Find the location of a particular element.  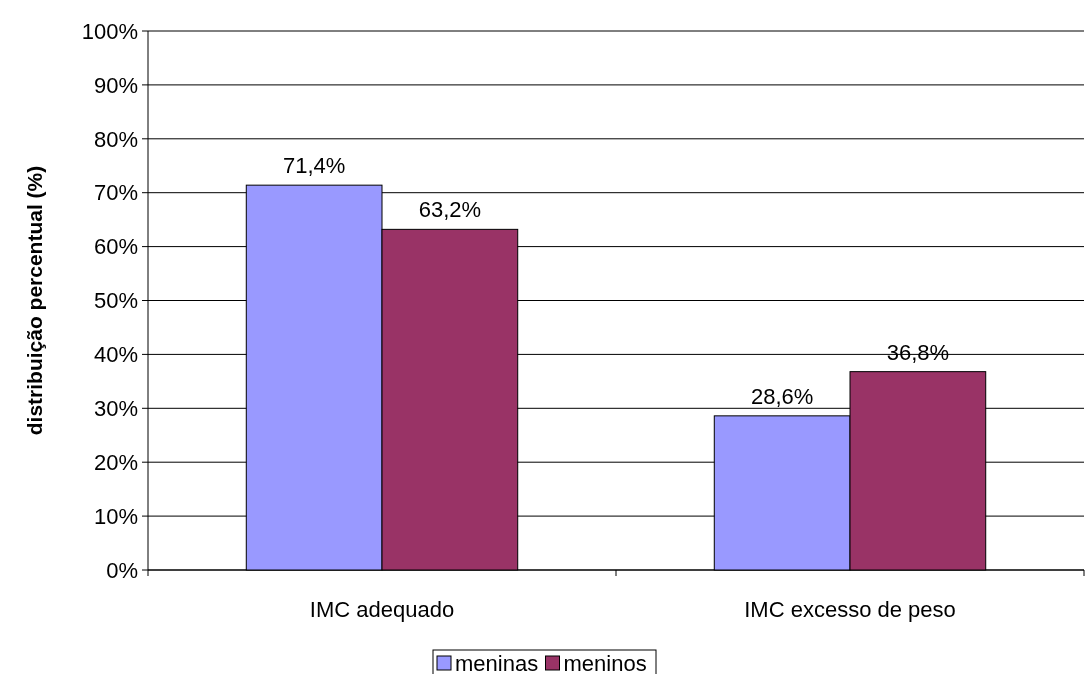

legend-label: meninos is located at coordinates (605, 662).